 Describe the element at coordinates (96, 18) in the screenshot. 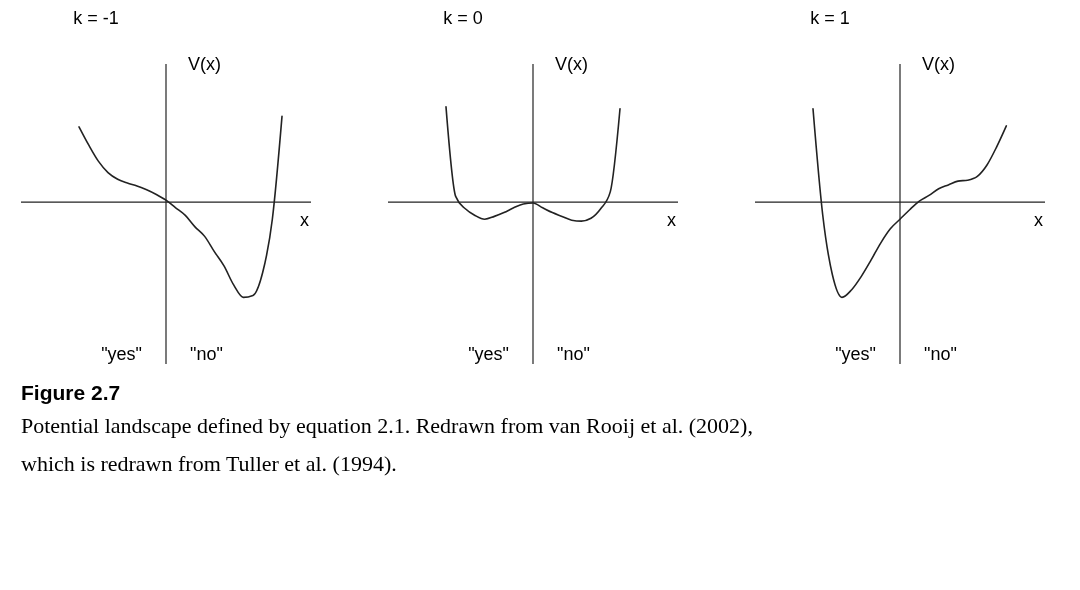

I see `chart-title: k = -1` at that location.